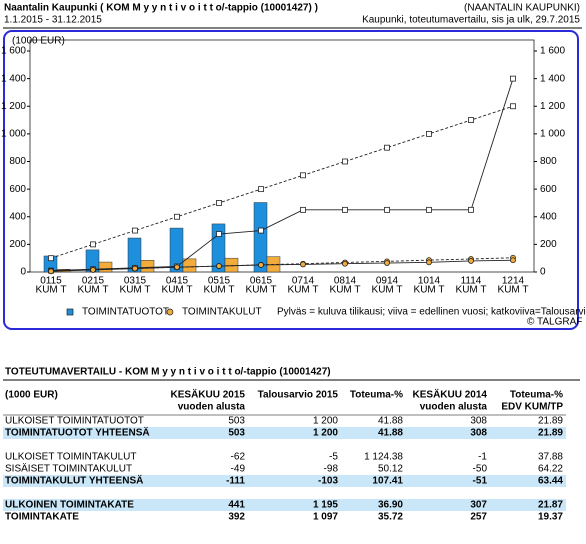 This screenshot has height=544, width=586. What do you see at coordinates (478, 421) in the screenshot?
I see `cell: 308` at bounding box center [478, 421].